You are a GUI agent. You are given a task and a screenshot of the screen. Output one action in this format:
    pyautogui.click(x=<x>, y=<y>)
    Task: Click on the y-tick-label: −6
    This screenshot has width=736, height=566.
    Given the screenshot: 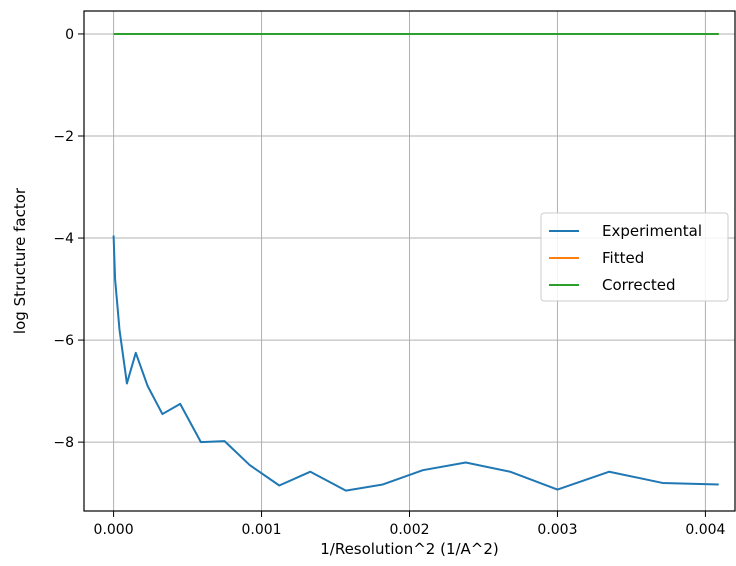 What is the action you would take?
    pyautogui.click(x=63, y=341)
    